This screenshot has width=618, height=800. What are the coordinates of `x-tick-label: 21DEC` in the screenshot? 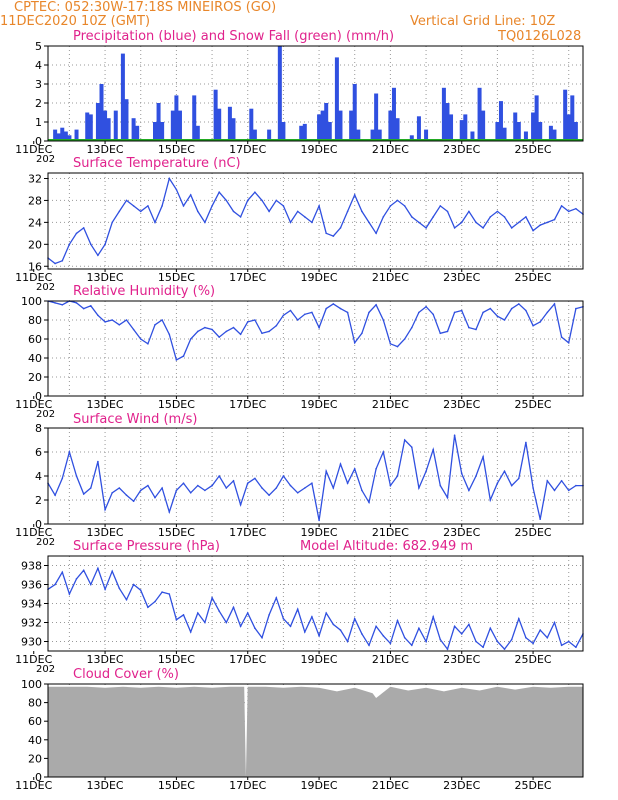 It's located at (390, 532).